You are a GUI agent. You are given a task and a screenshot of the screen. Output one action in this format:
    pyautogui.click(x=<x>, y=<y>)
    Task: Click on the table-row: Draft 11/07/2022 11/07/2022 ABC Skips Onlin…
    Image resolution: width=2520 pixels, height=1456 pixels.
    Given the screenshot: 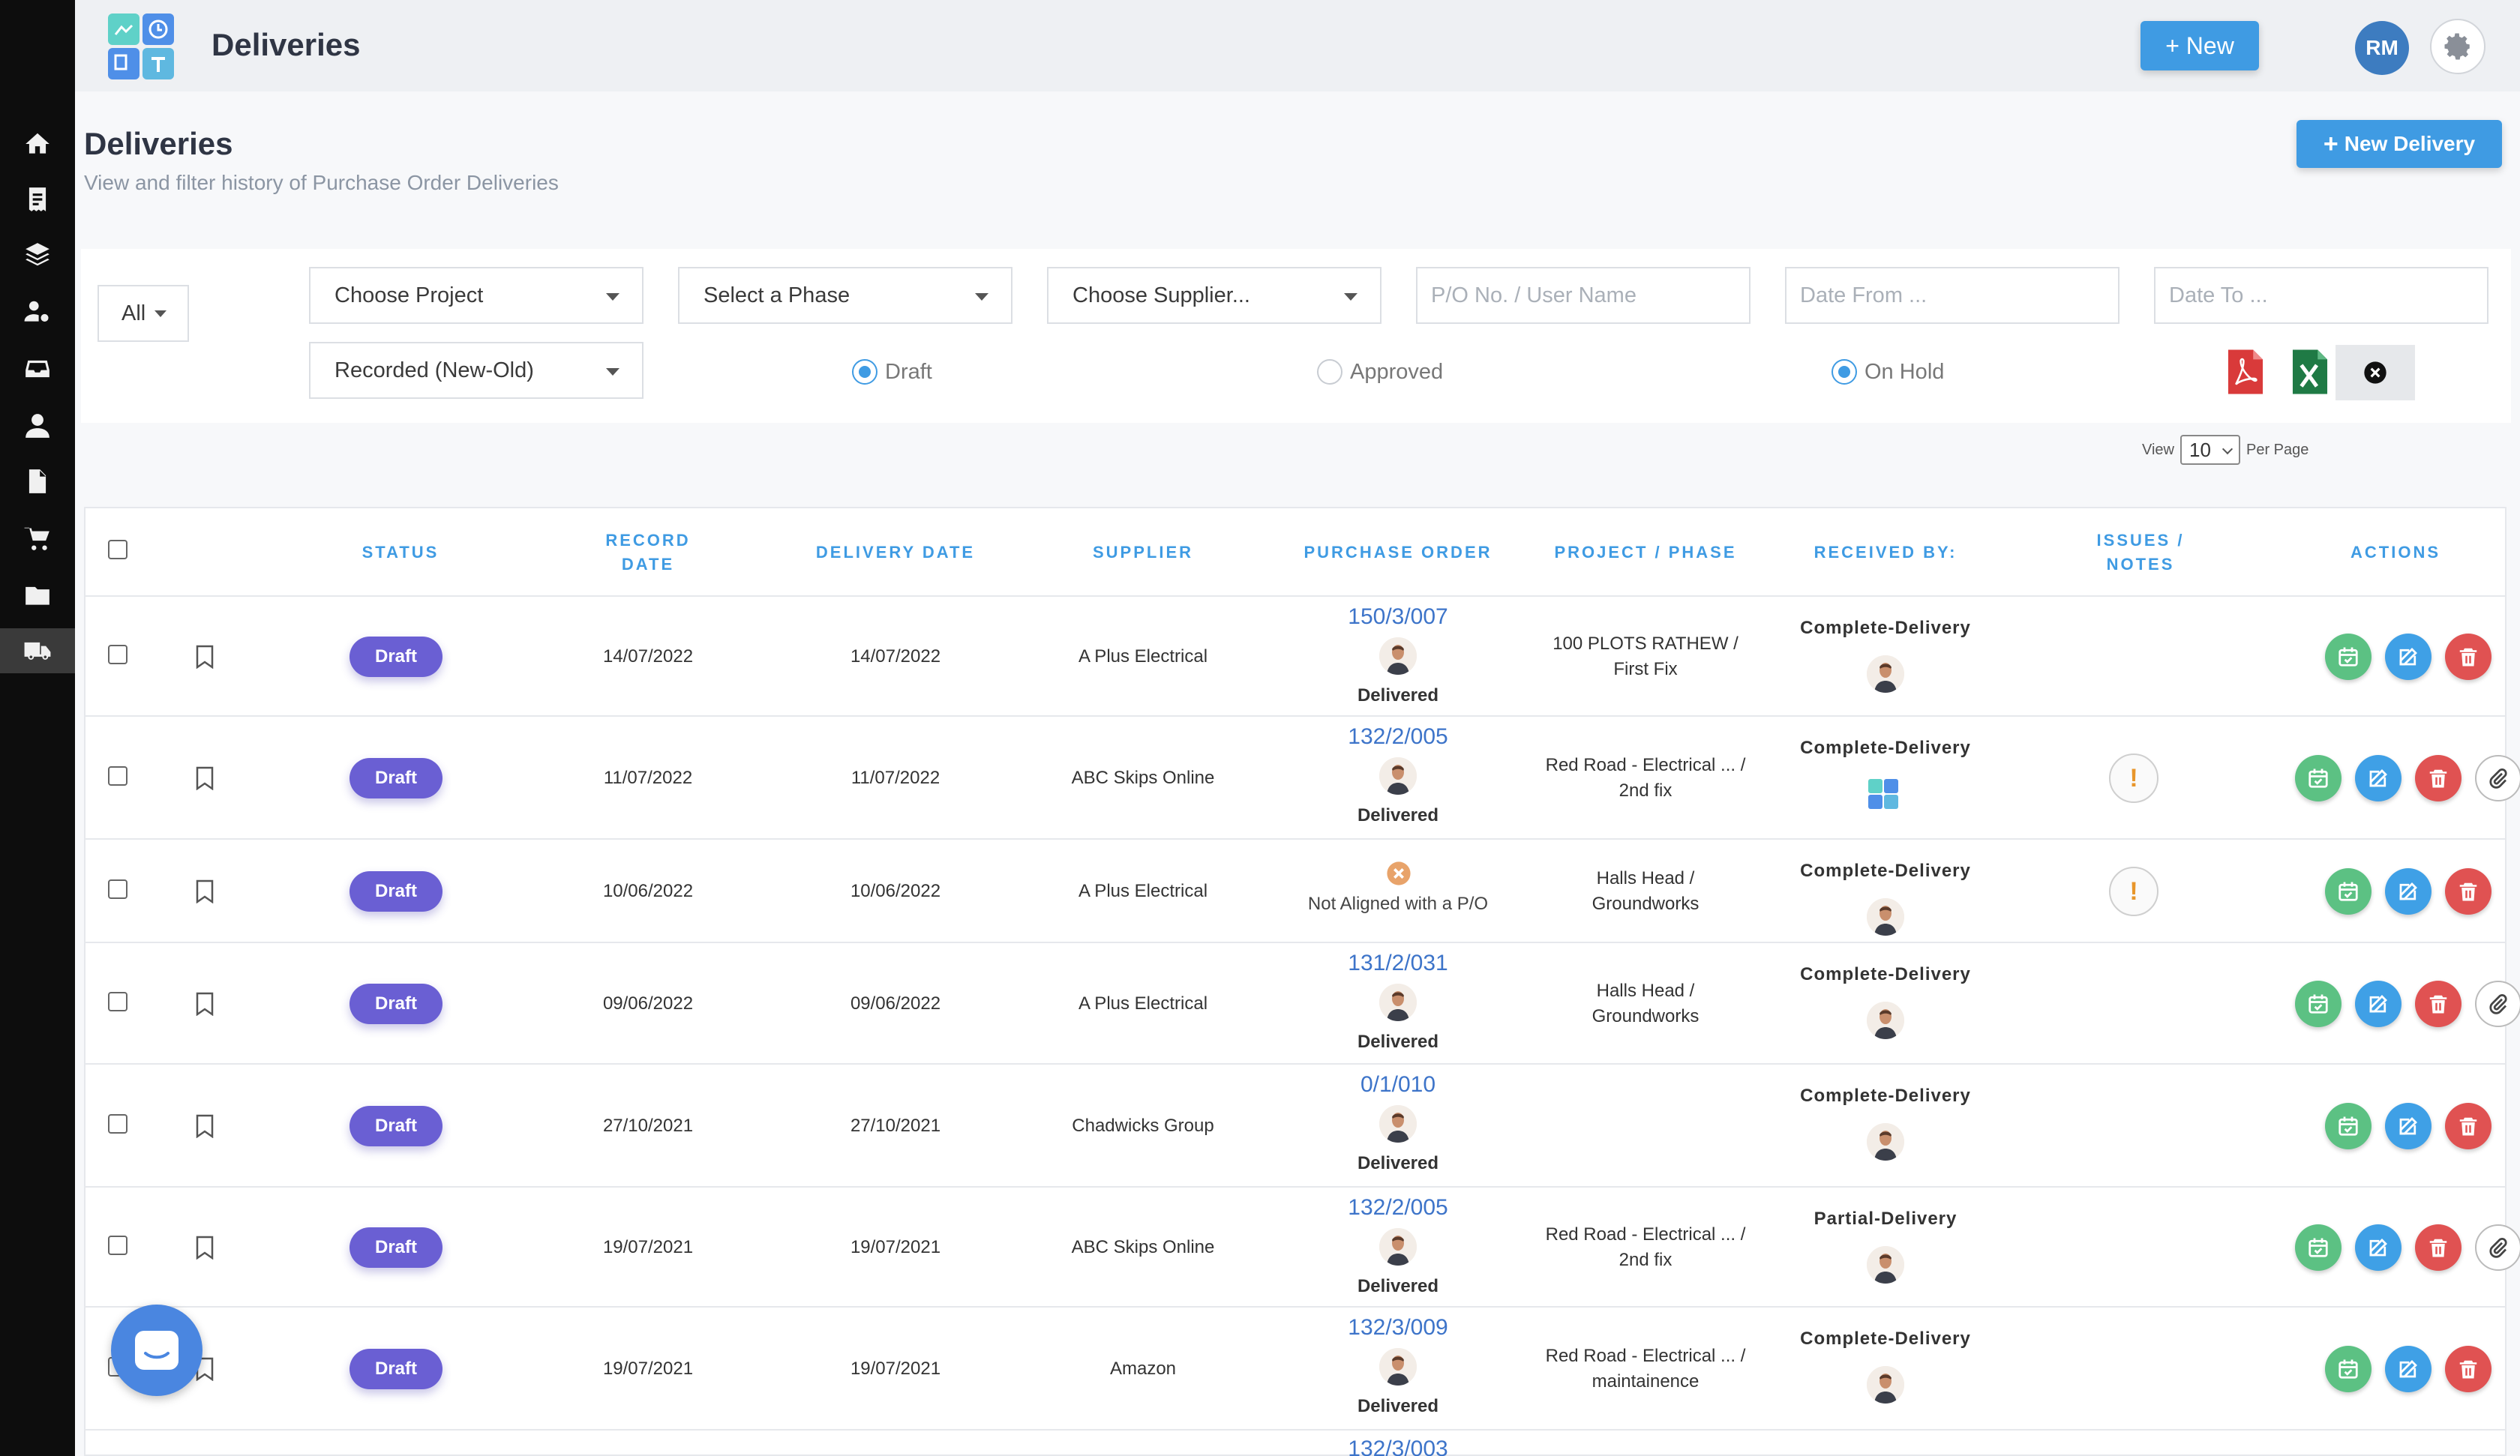 What is the action you would take?
    pyautogui.click(x=1303, y=778)
    